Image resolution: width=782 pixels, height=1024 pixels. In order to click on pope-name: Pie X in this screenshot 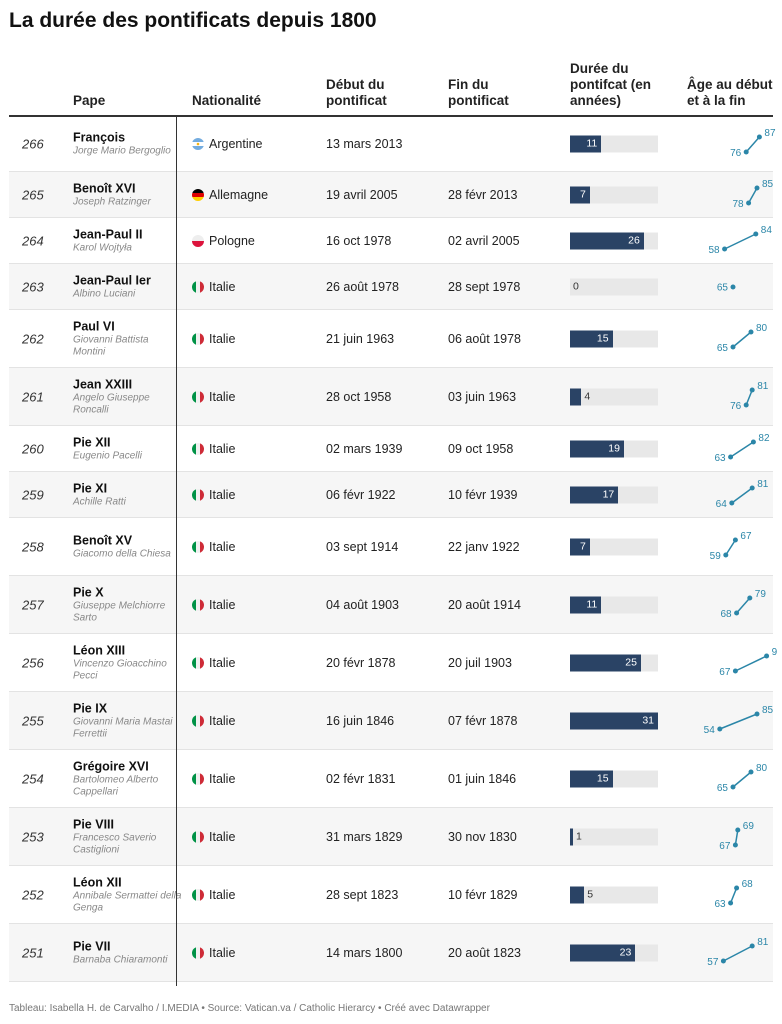, I will do `click(88, 592)`.